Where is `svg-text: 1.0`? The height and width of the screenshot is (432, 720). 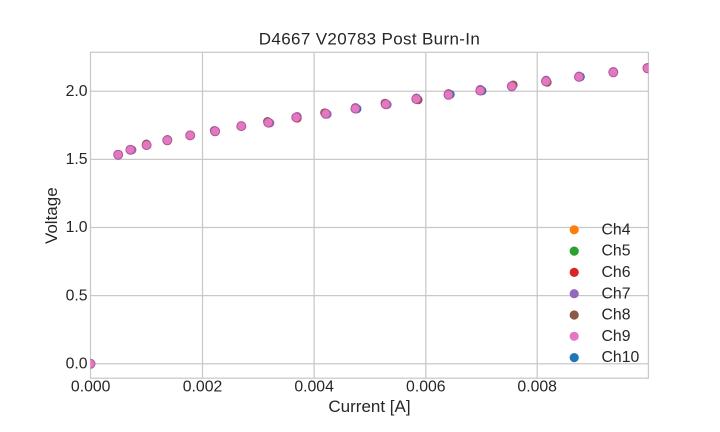
svg-text: 1.0 is located at coordinates (77, 227).